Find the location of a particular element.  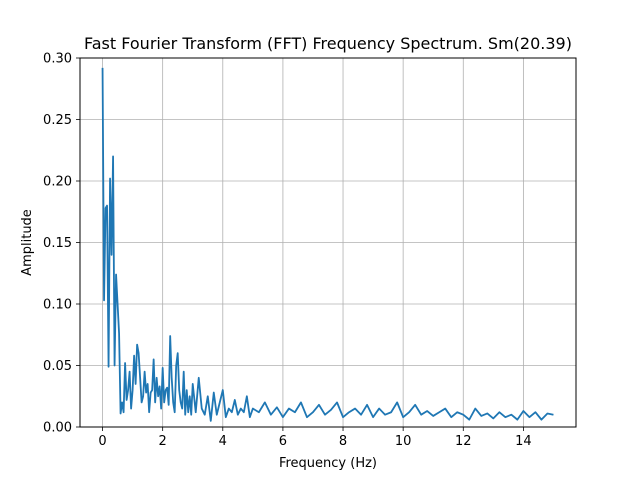

y-tick-label: 0.00 is located at coordinates (57, 428).